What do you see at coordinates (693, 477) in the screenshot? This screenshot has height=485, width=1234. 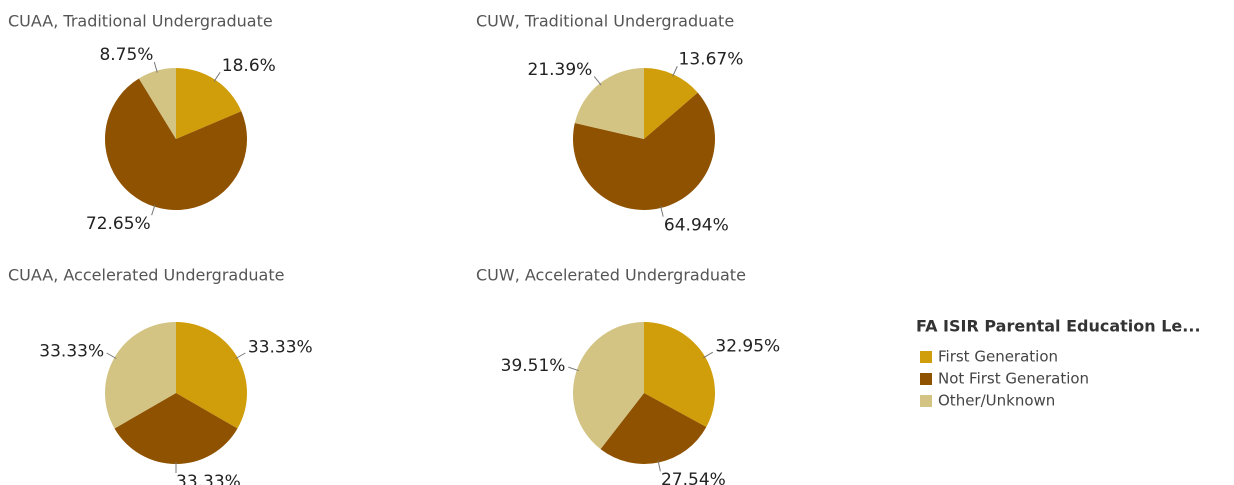 I see `data-label: 27.54%` at bounding box center [693, 477].